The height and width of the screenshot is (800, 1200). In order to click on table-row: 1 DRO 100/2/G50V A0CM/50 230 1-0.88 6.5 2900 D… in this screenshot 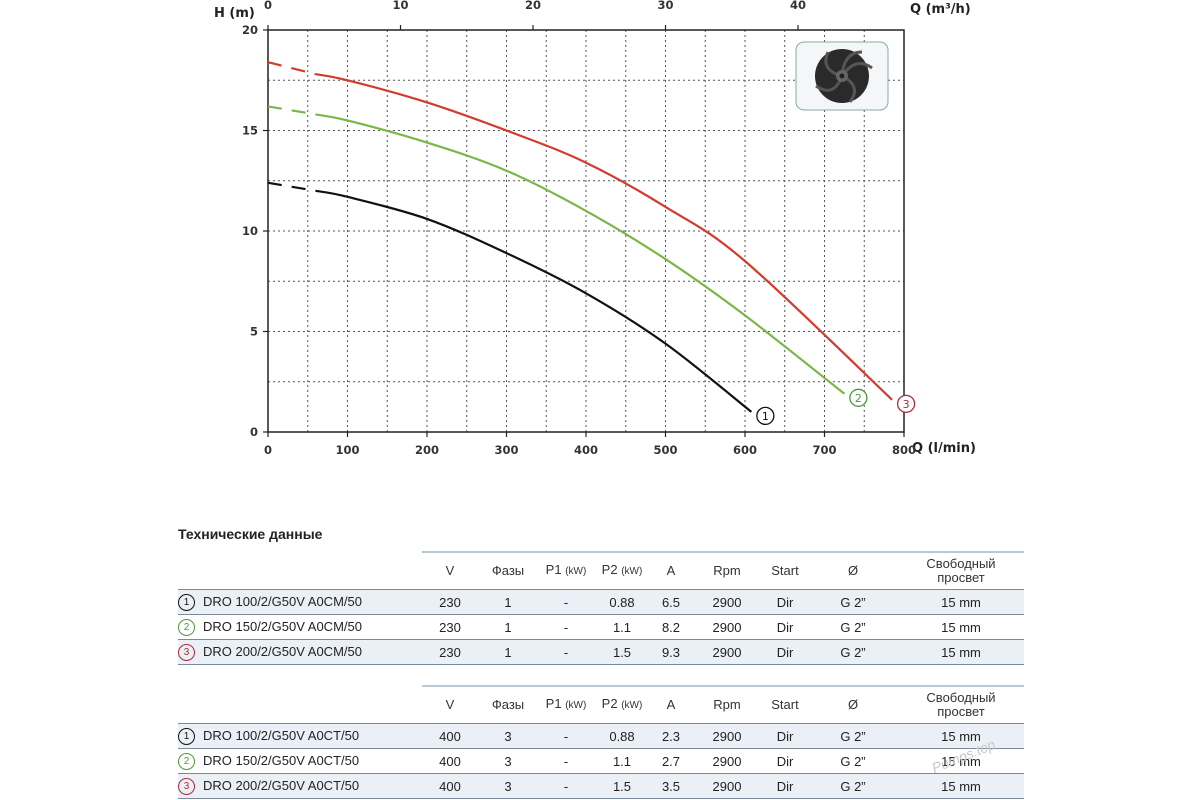, I will do `click(601, 602)`.